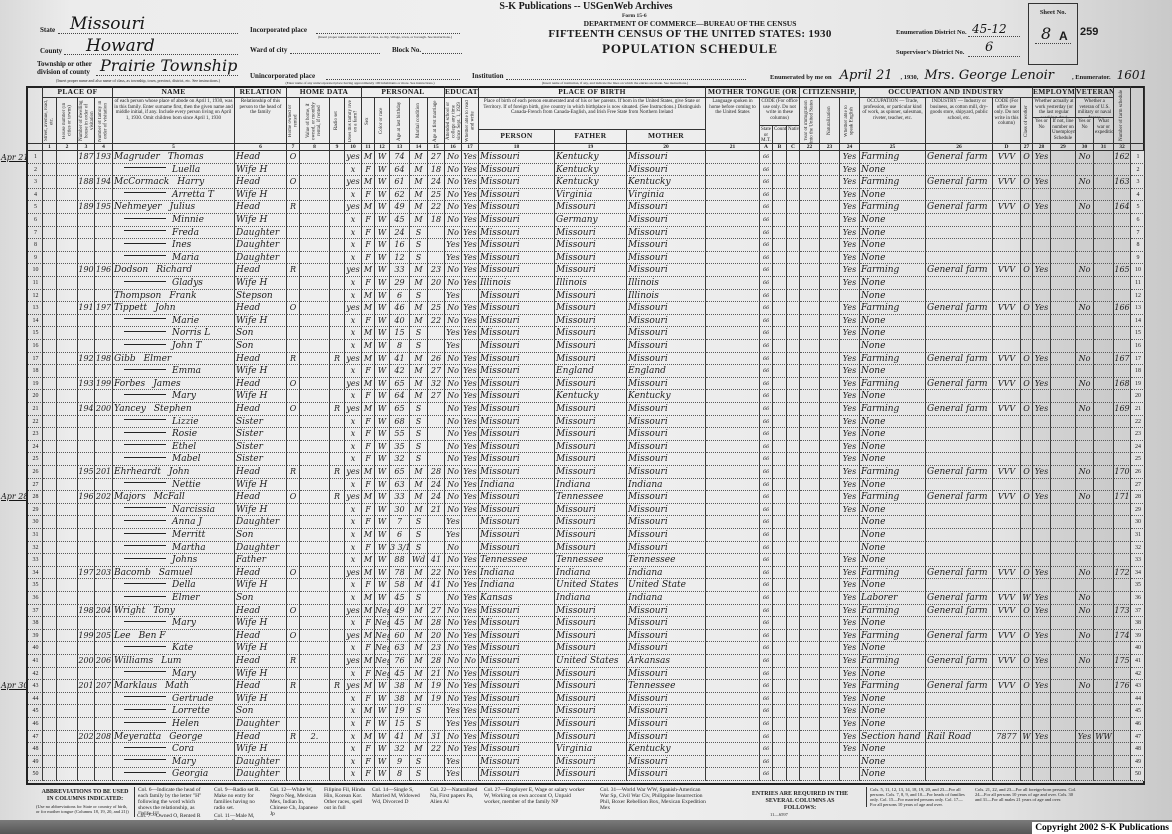  I want to click on line-number: 17, so click(35, 359).